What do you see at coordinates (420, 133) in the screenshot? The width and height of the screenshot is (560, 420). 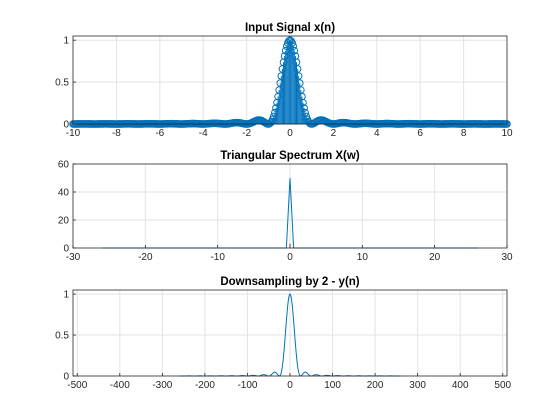 I see `x-tick-label: 6` at bounding box center [420, 133].